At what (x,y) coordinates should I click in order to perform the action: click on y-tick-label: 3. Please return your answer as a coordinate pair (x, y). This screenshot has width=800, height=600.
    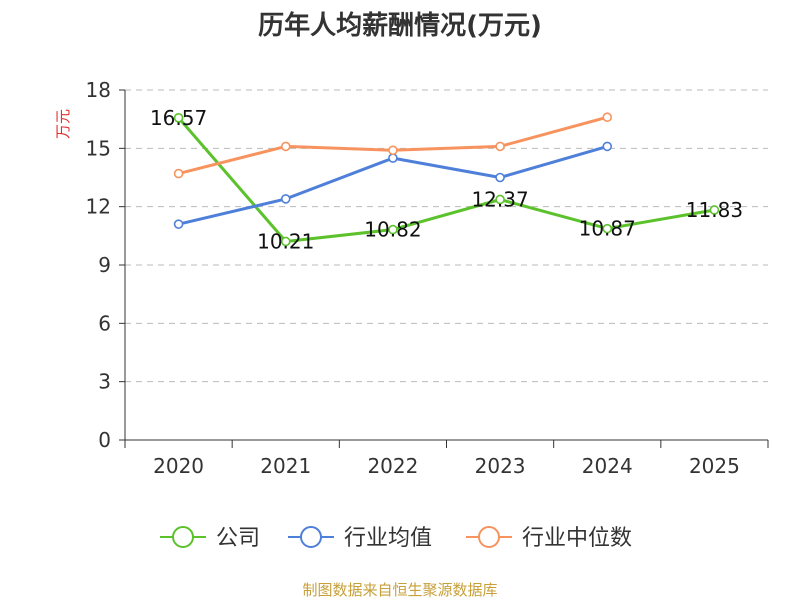
    Looking at the image, I should click on (104, 382).